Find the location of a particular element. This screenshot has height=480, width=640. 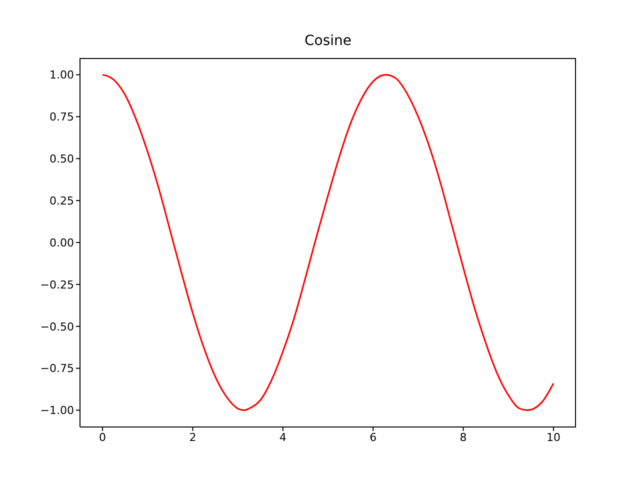

x-tick-label: 2 is located at coordinates (192, 437).